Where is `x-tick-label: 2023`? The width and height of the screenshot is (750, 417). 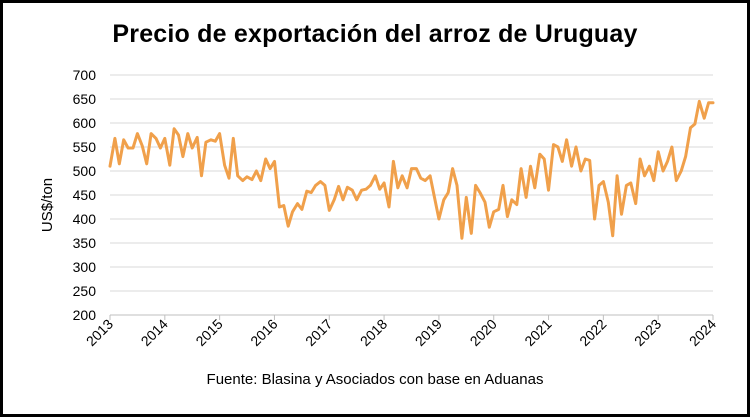
x-tick-label: 2023 is located at coordinates (647, 332).